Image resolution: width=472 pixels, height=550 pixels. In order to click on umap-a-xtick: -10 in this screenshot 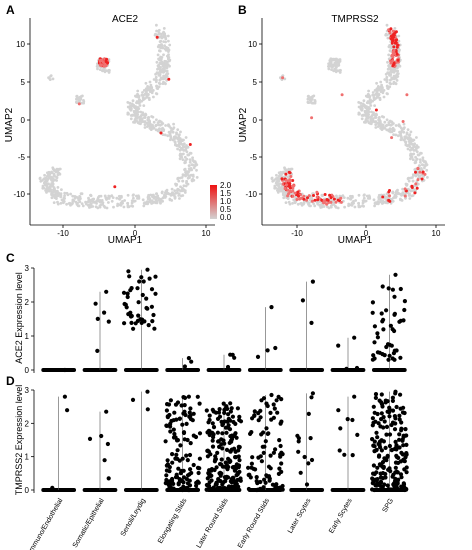, I will do `click(63, 233)`.